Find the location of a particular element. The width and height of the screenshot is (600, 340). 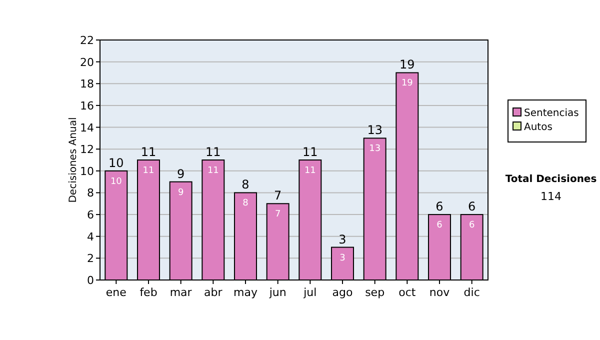

y-tick-label: 22 is located at coordinates (87, 40).